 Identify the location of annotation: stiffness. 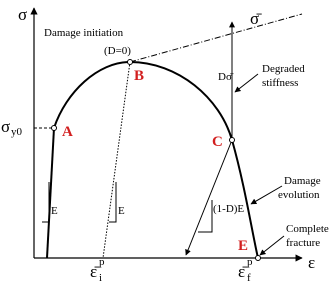
(280, 83).